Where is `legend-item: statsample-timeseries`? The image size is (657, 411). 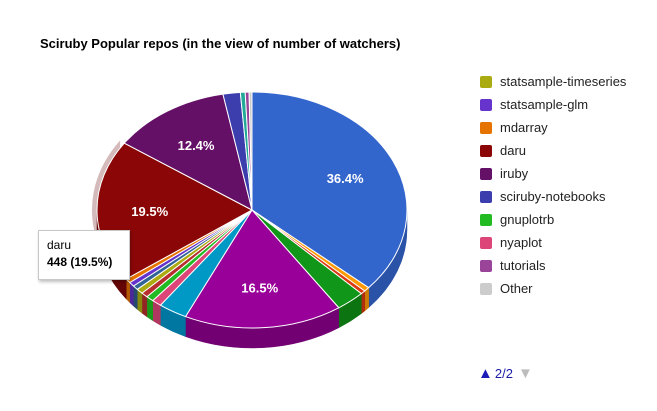 legend-item: statsample-timeseries is located at coordinates (553, 81).